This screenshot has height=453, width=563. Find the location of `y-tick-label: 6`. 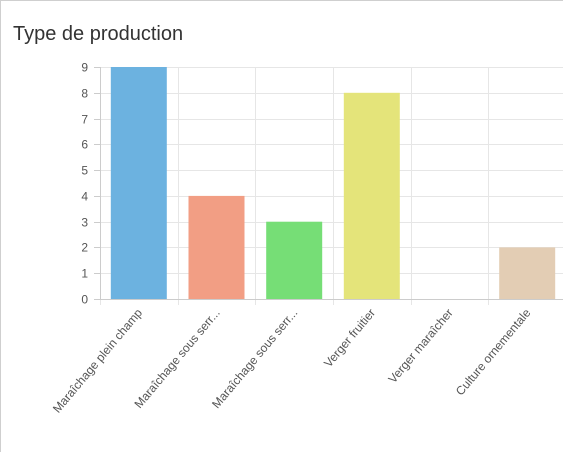

y-tick-label: 6 is located at coordinates (84, 145).